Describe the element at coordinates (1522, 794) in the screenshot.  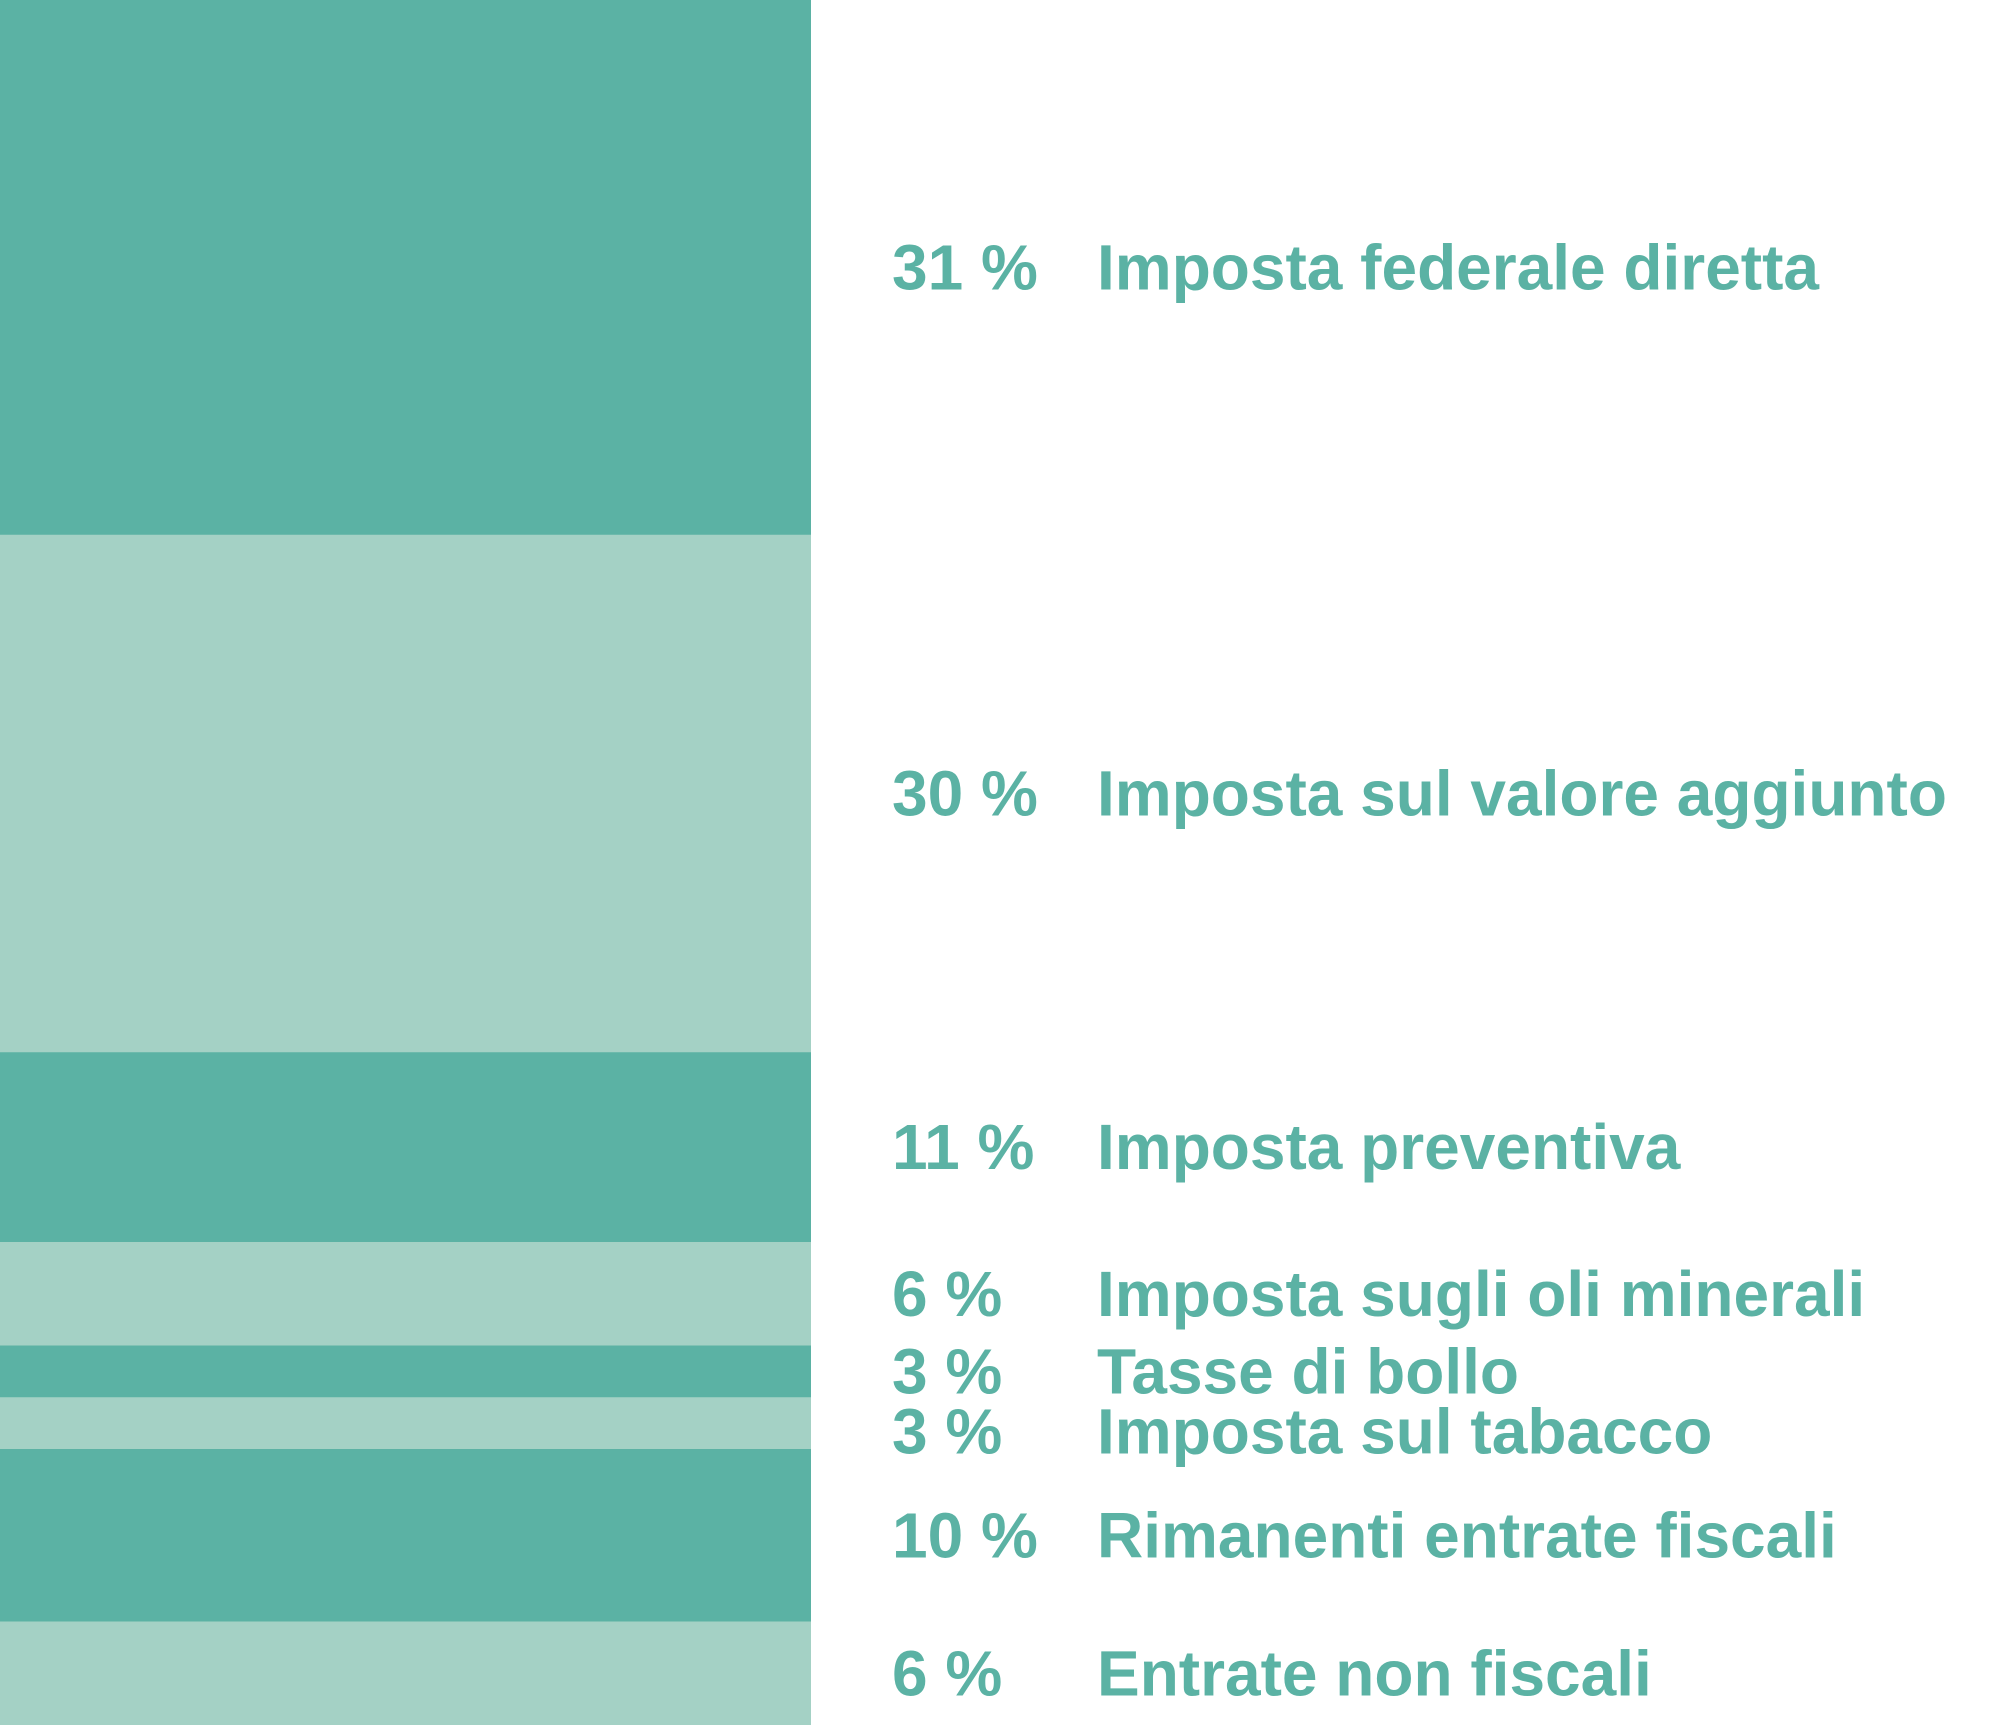
I see `segment-category-label: Imposta sul valore aggiunto` at that location.